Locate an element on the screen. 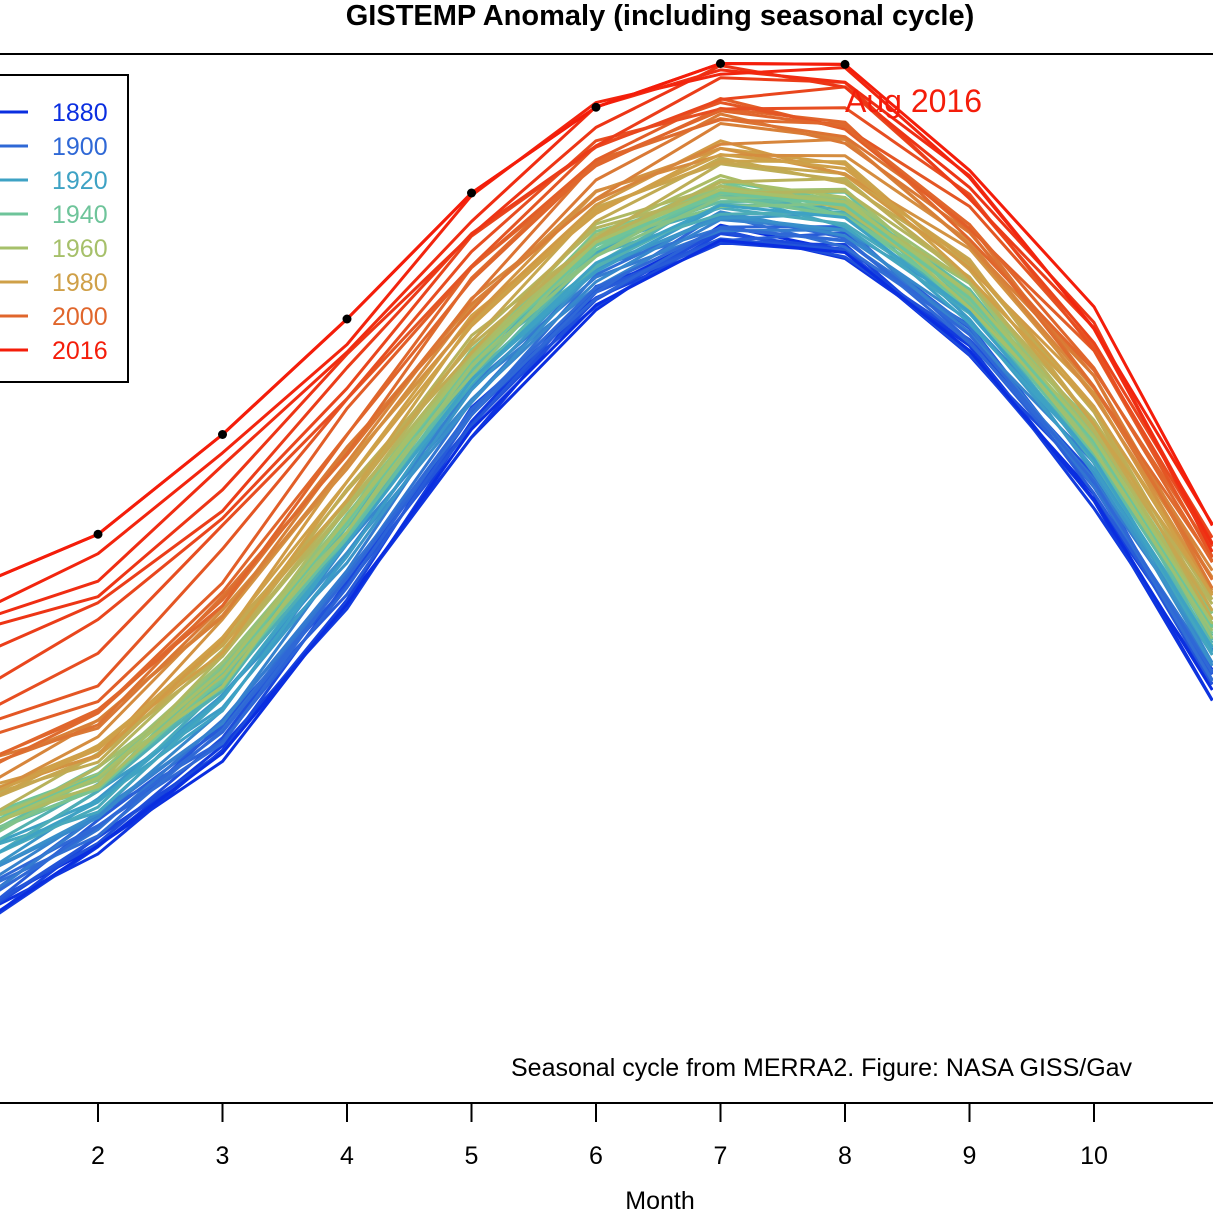 Image resolution: width=1213 pixels, height=1218 pixels. x-tick-label: 2 is located at coordinates (98, 1156).